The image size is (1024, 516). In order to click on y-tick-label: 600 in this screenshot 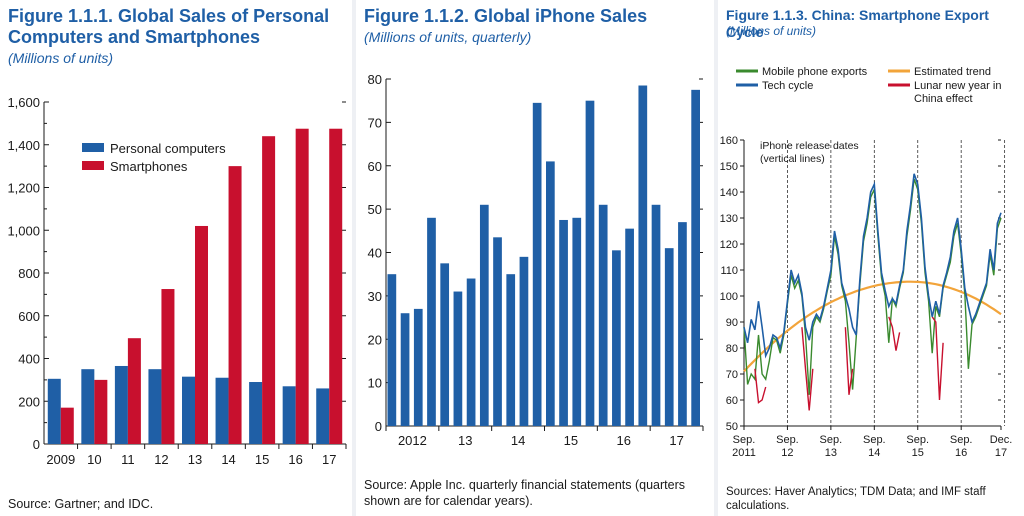, I will do `click(29, 316)`.